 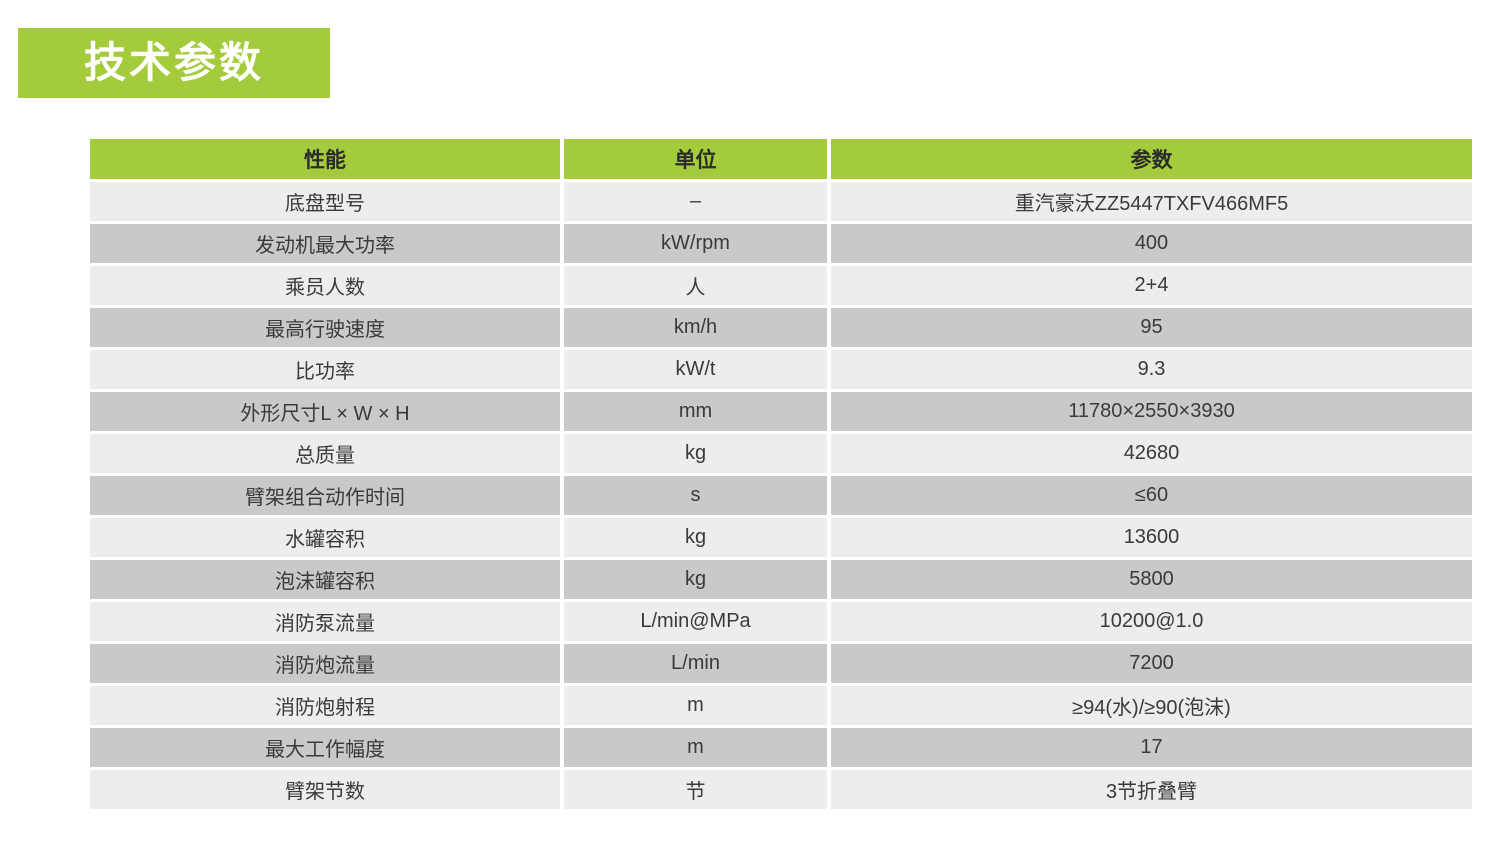 What do you see at coordinates (697, 623) in the screenshot?
I see `row-unit-cell: L/min@MPa` at bounding box center [697, 623].